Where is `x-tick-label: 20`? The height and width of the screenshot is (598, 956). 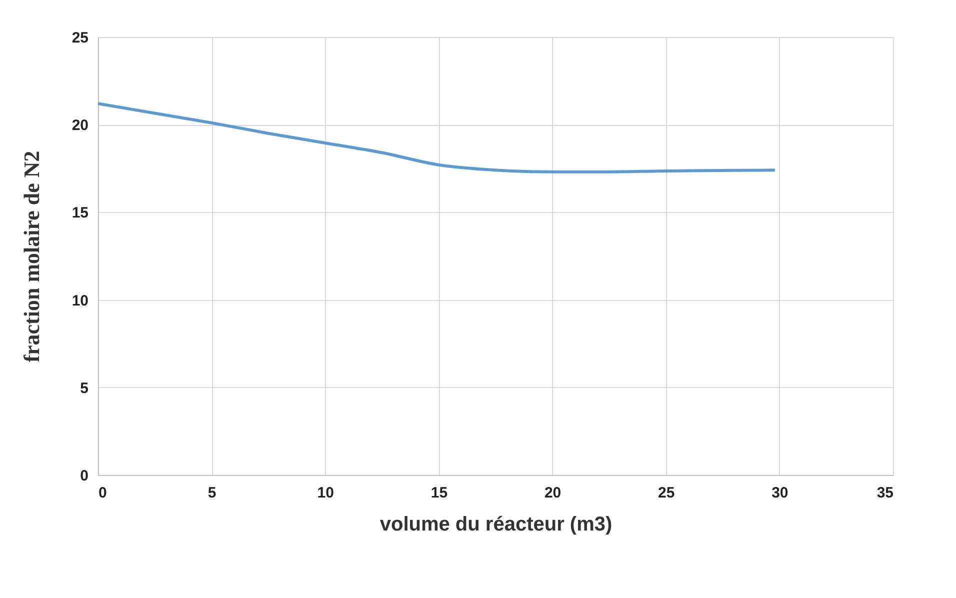
x-tick-label: 20 is located at coordinates (553, 493).